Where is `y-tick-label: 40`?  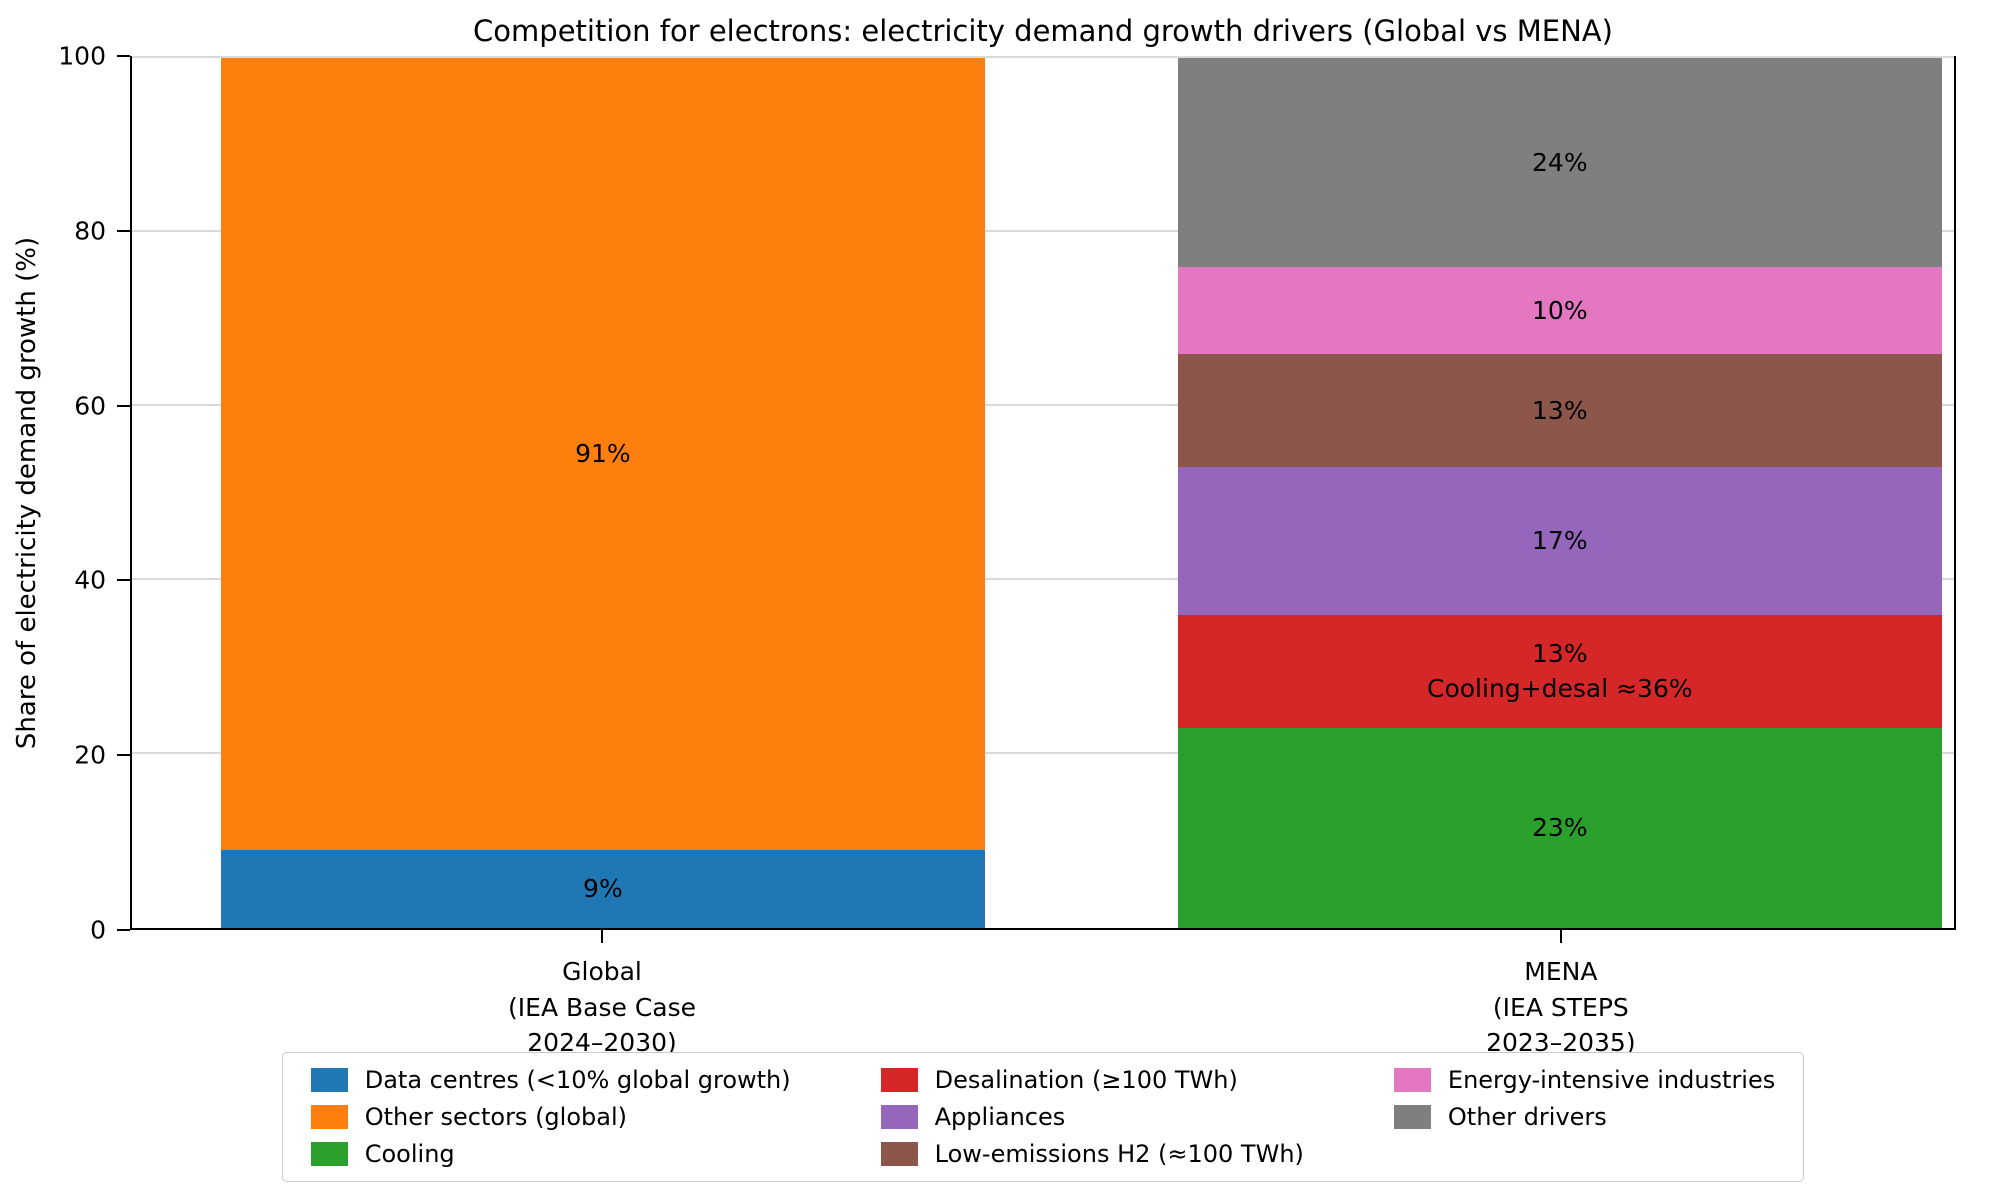
y-tick-label: 40 is located at coordinates (90, 580).